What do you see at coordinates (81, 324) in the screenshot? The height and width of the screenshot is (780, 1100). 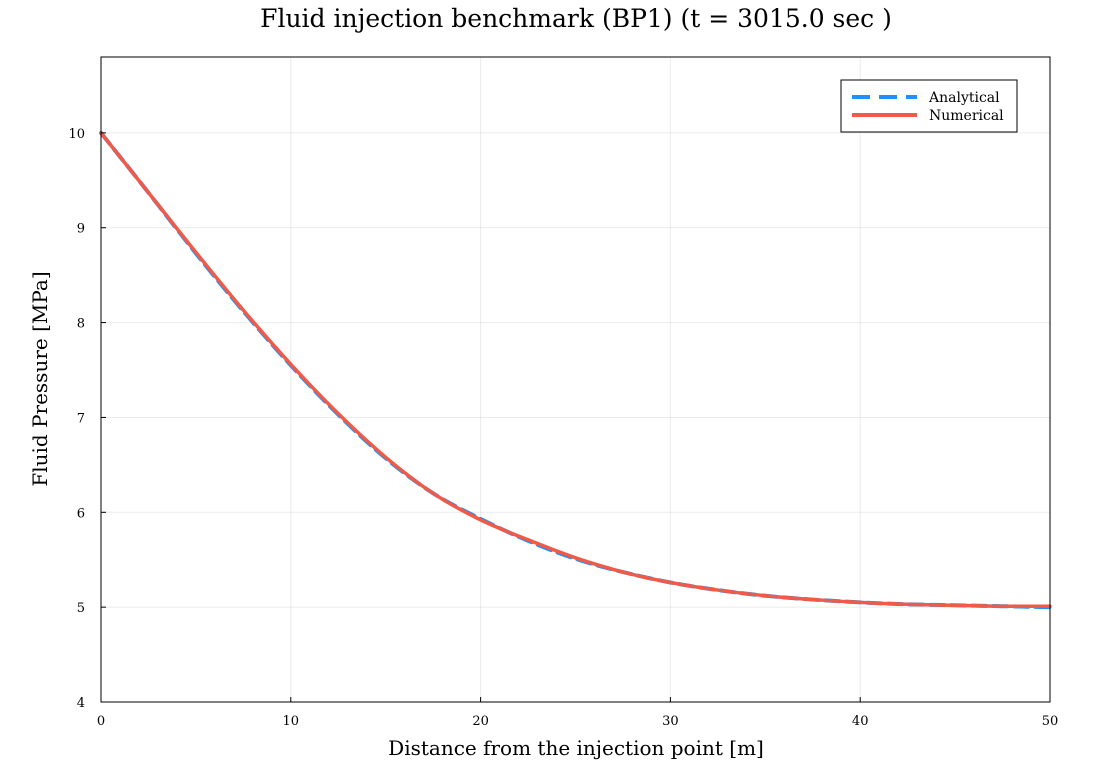 I see `y-tick-label: 8` at bounding box center [81, 324].